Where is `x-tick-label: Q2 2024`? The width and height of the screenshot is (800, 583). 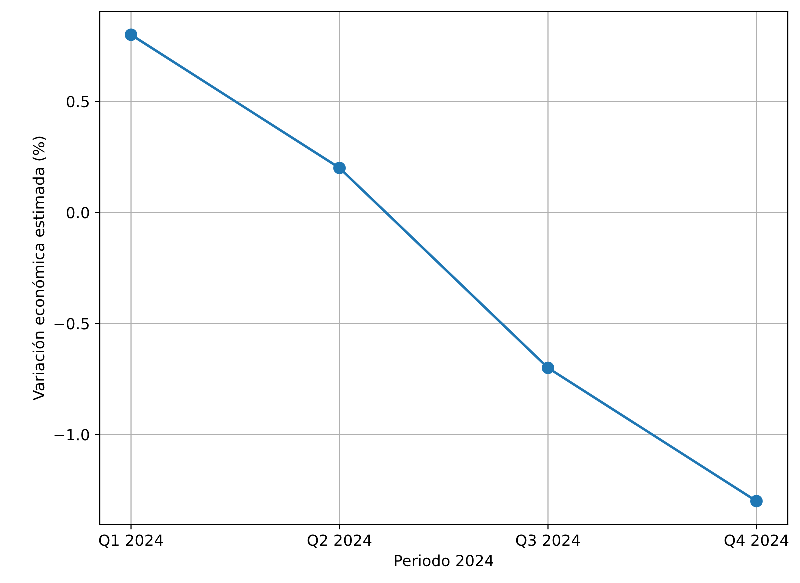 x-tick-label: Q2 2024 is located at coordinates (340, 541).